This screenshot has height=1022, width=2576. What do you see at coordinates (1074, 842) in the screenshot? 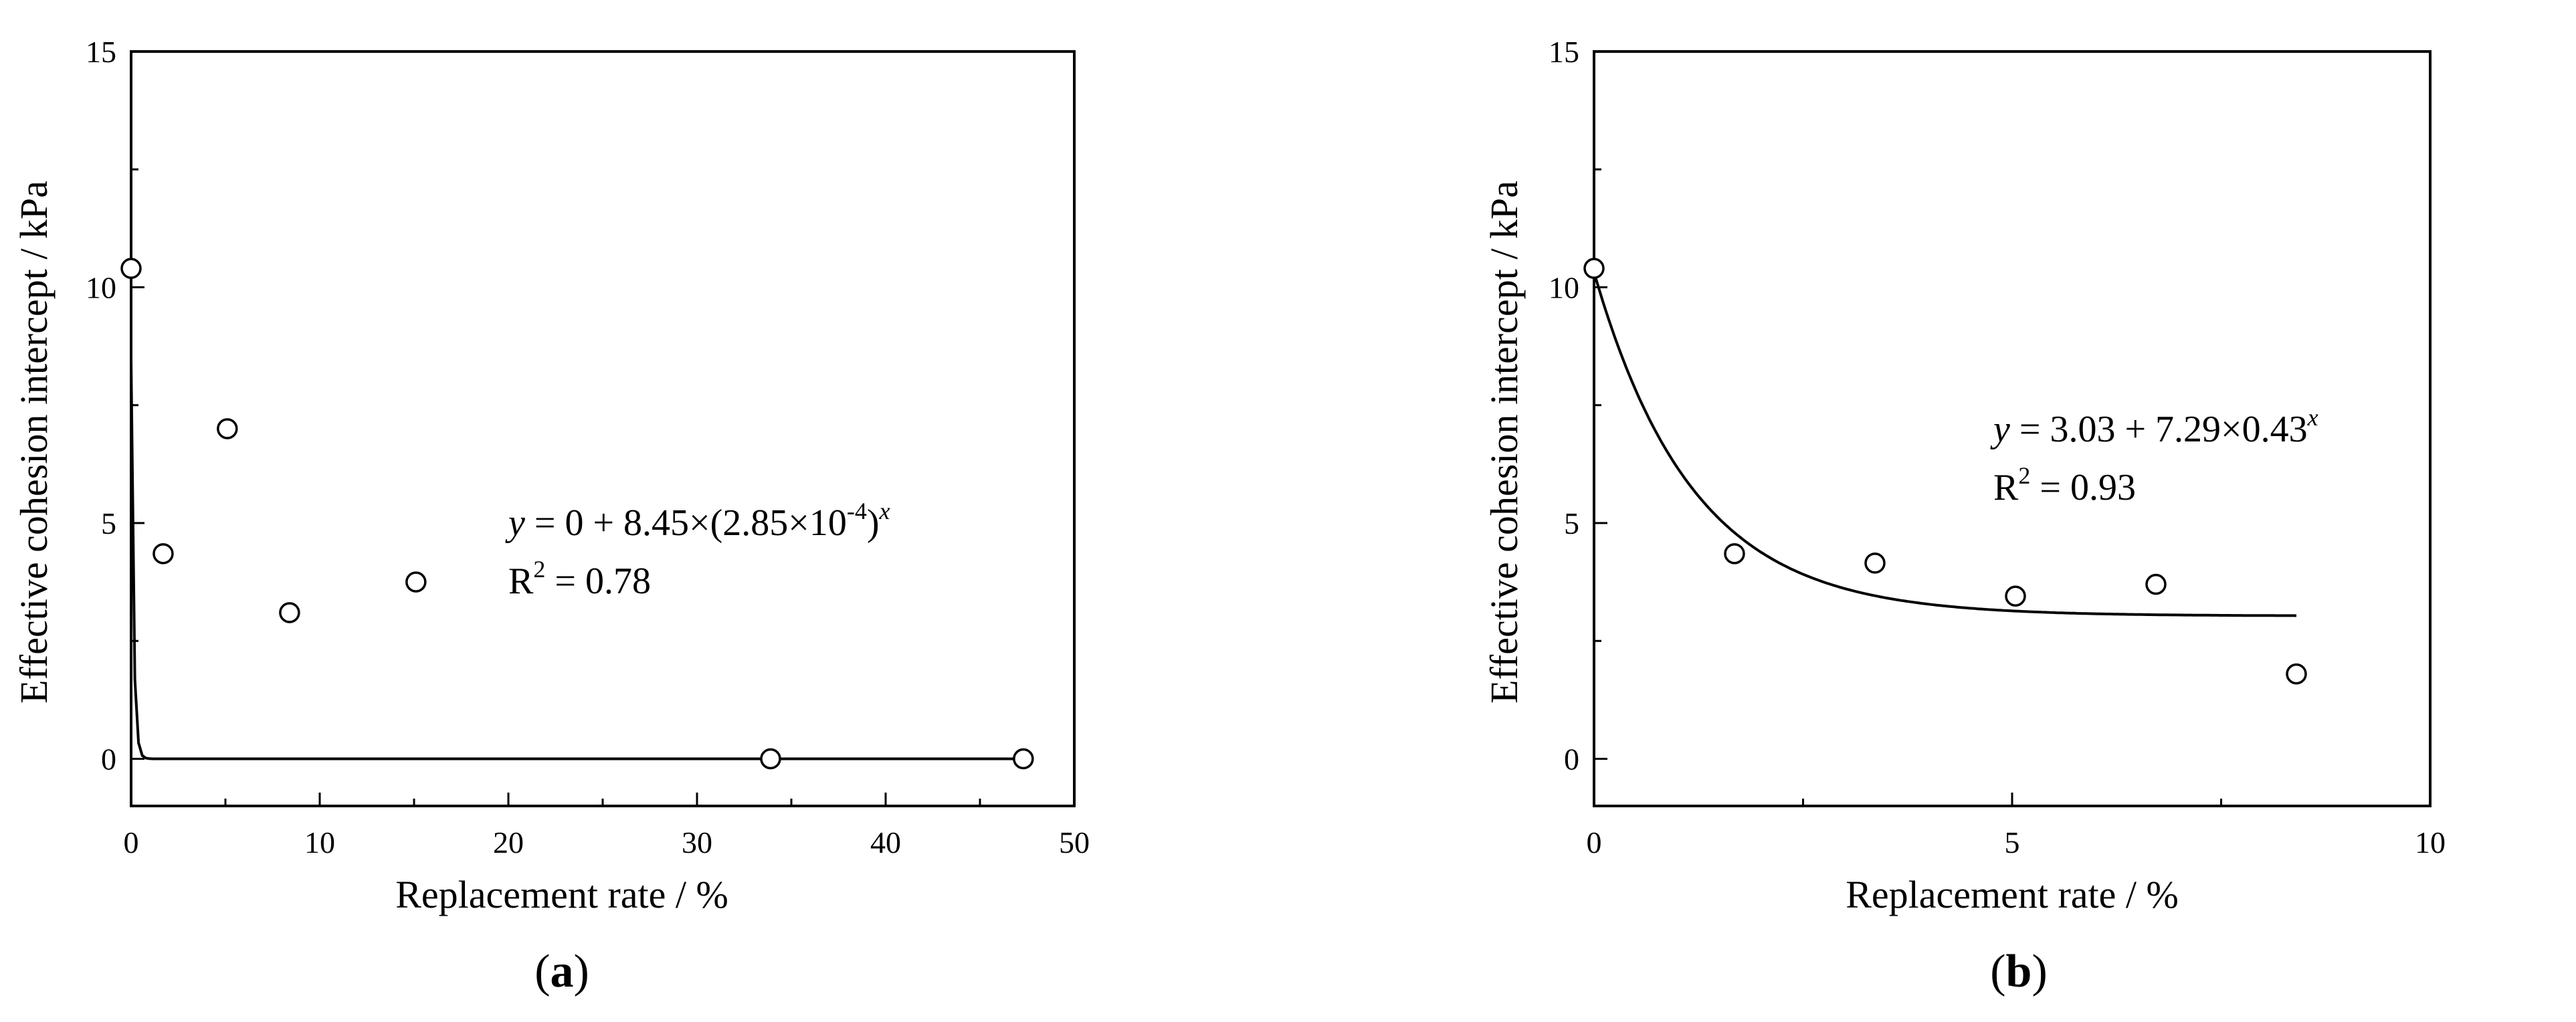
I see `x-tick-label: 50` at bounding box center [1074, 842].